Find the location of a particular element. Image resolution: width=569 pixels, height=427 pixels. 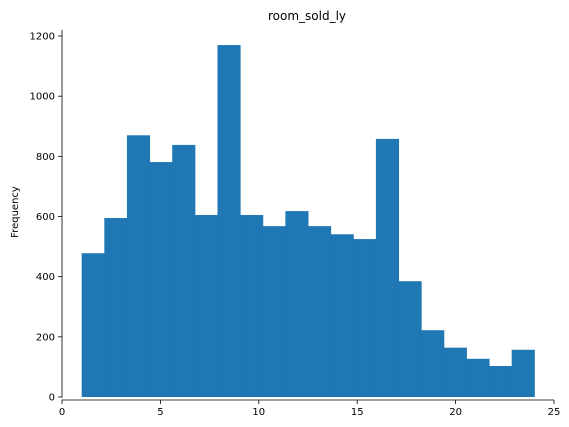

y-axis-ticks: 0 200 400 600 800 1000 1200 is located at coordinates (46, 218).